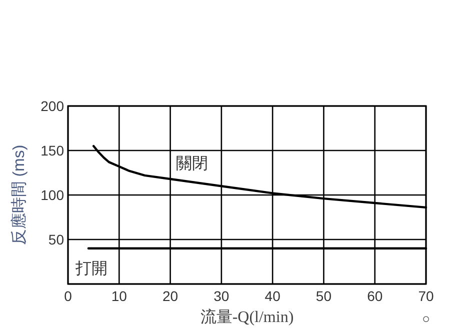 The width and height of the screenshot is (450, 335). What do you see at coordinates (426, 296) in the screenshot?
I see `x-tick-label: 70` at bounding box center [426, 296].